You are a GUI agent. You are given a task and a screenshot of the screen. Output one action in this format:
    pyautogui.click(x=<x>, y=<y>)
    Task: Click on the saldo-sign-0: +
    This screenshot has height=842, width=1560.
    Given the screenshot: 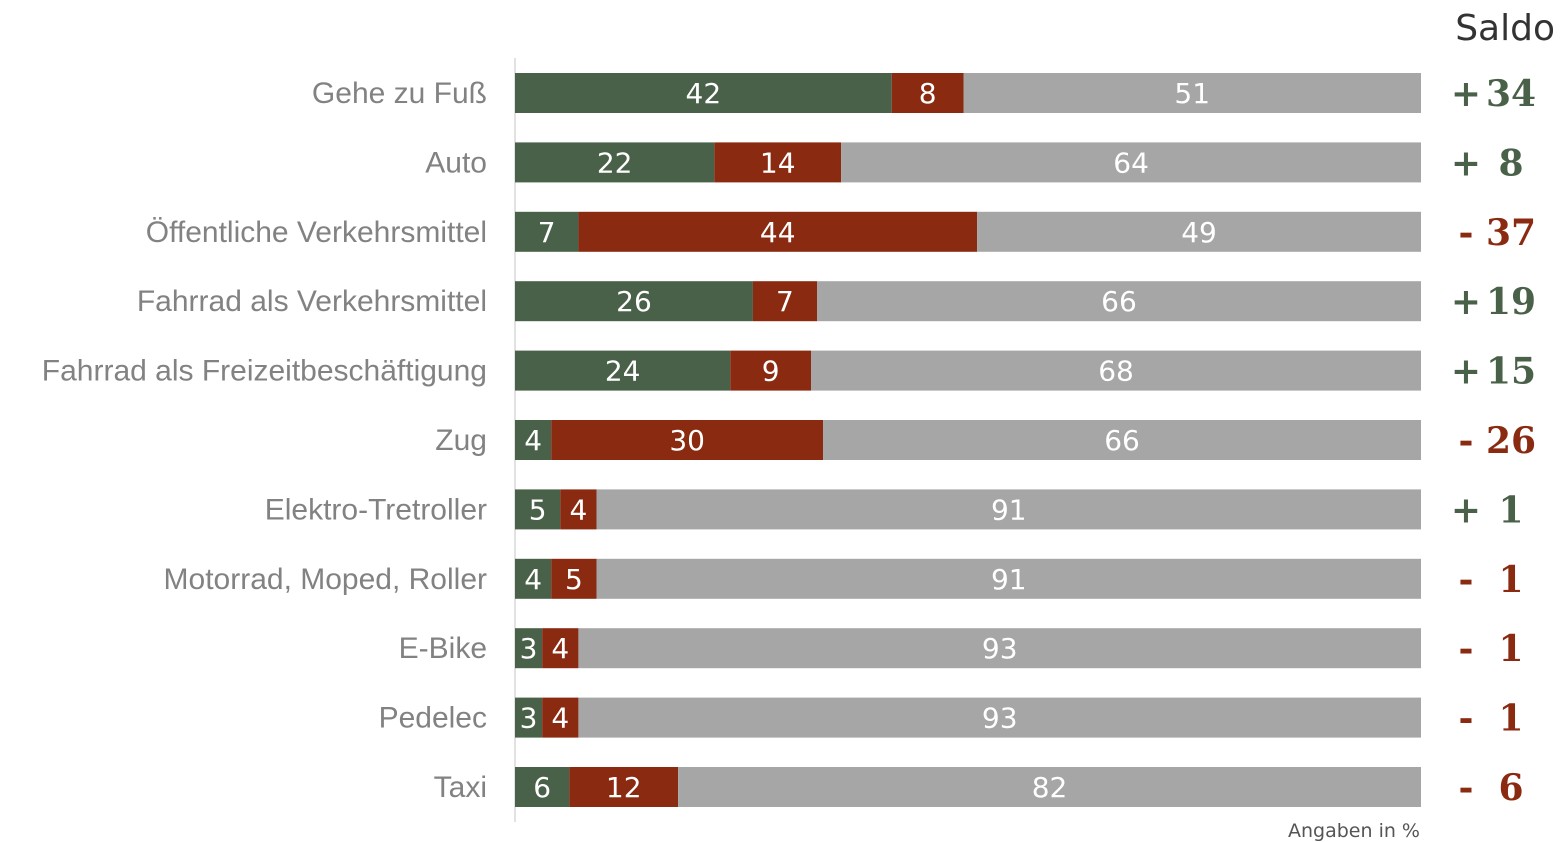 What is the action you would take?
    pyautogui.click(x=1466, y=94)
    